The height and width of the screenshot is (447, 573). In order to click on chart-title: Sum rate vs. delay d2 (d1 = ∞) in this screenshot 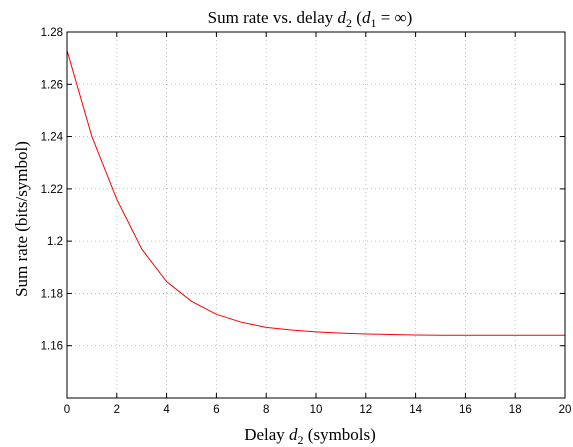, I will do `click(310, 19)`.